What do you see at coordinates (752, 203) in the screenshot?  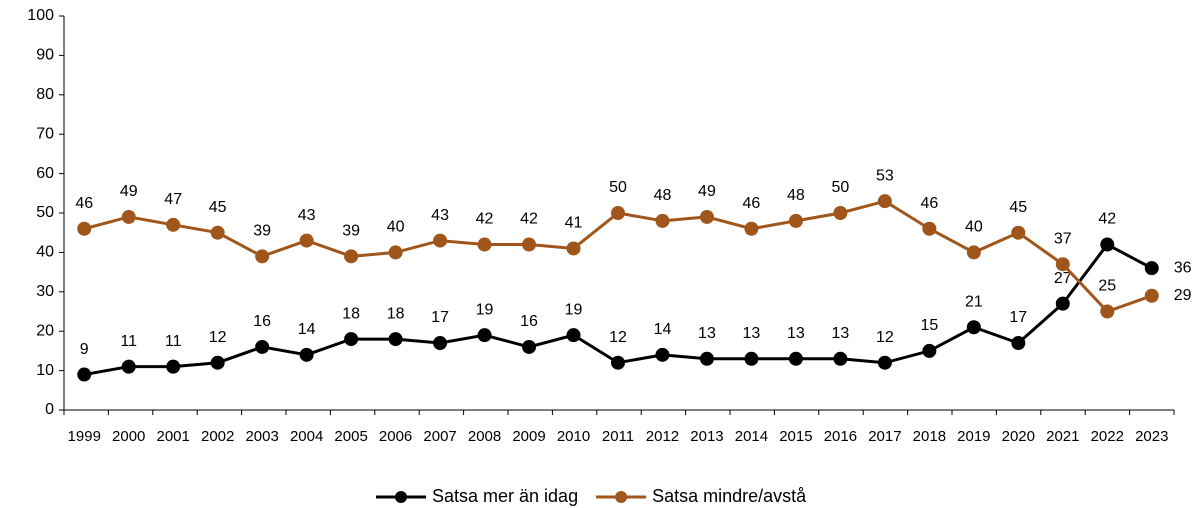 I see `data-label: 46` at bounding box center [752, 203].